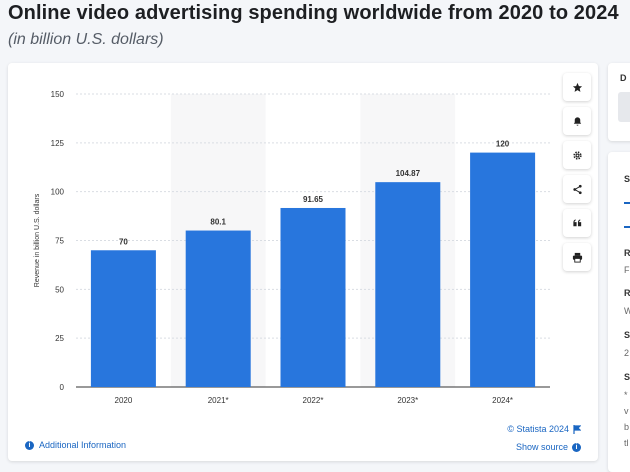 Image resolution: width=630 pixels, height=472 pixels. Describe the element at coordinates (626, 443) in the screenshot. I see `side-letter: tl` at that location.